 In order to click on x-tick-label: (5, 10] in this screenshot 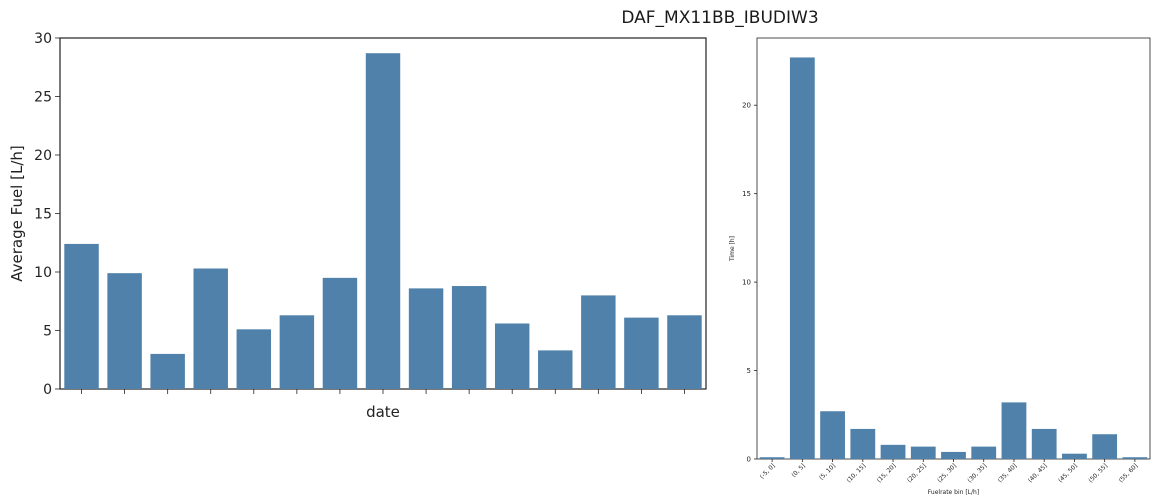, I will do `click(827, 471)`.